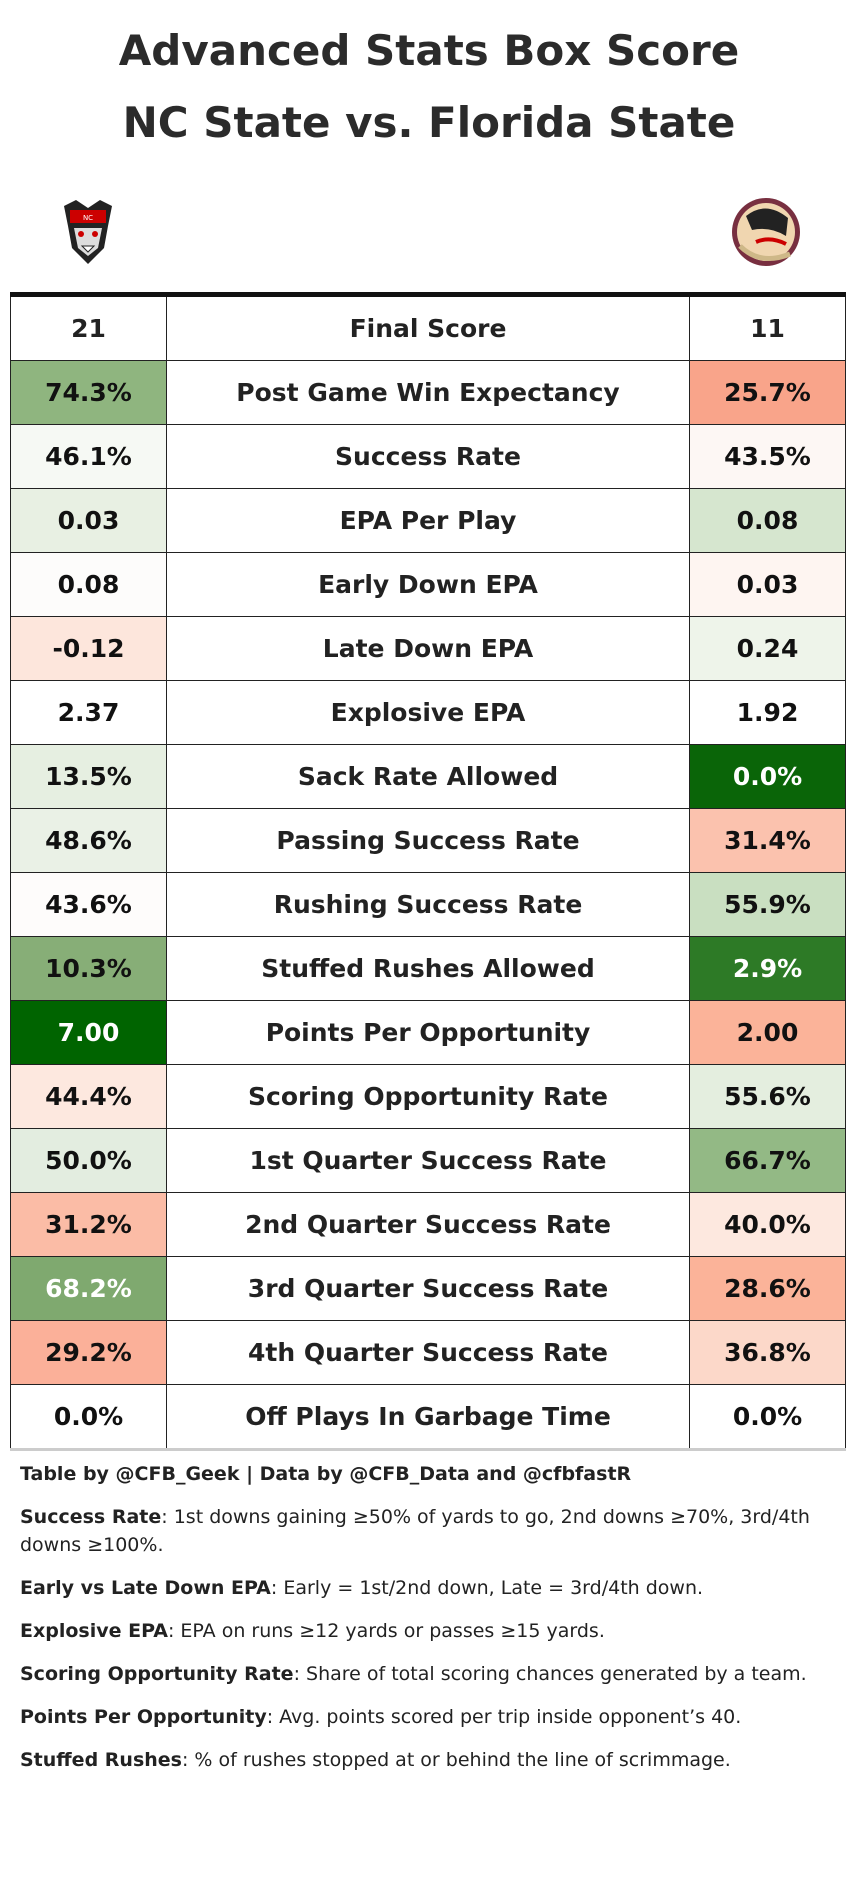 The image size is (858, 1898). What do you see at coordinates (88, 1160) in the screenshot?
I see `home-value: 50.0%` at bounding box center [88, 1160].